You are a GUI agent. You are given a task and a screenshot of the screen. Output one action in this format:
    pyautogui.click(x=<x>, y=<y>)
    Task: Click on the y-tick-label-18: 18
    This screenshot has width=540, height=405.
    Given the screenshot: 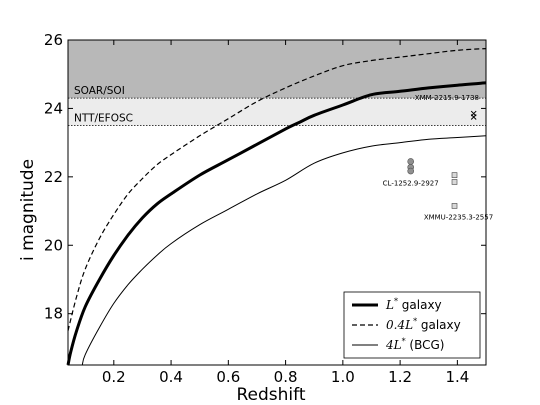 What is the action you would take?
    pyautogui.click(x=53, y=314)
    